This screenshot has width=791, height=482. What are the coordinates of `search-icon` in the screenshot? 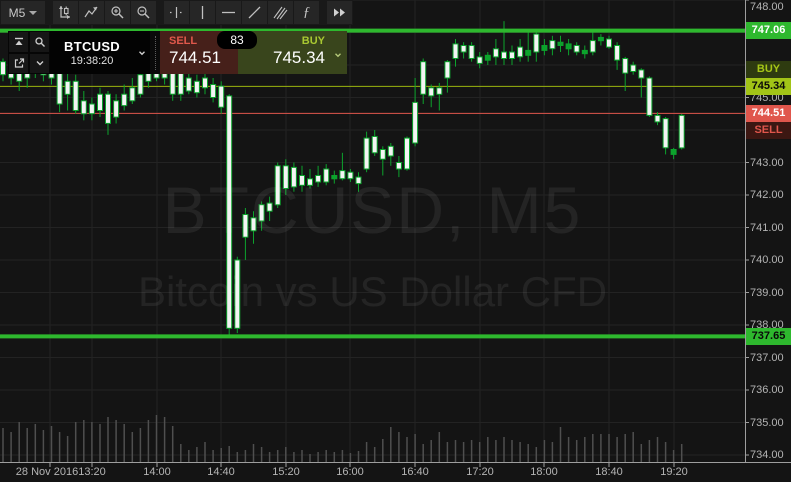 It's located at (39, 42).